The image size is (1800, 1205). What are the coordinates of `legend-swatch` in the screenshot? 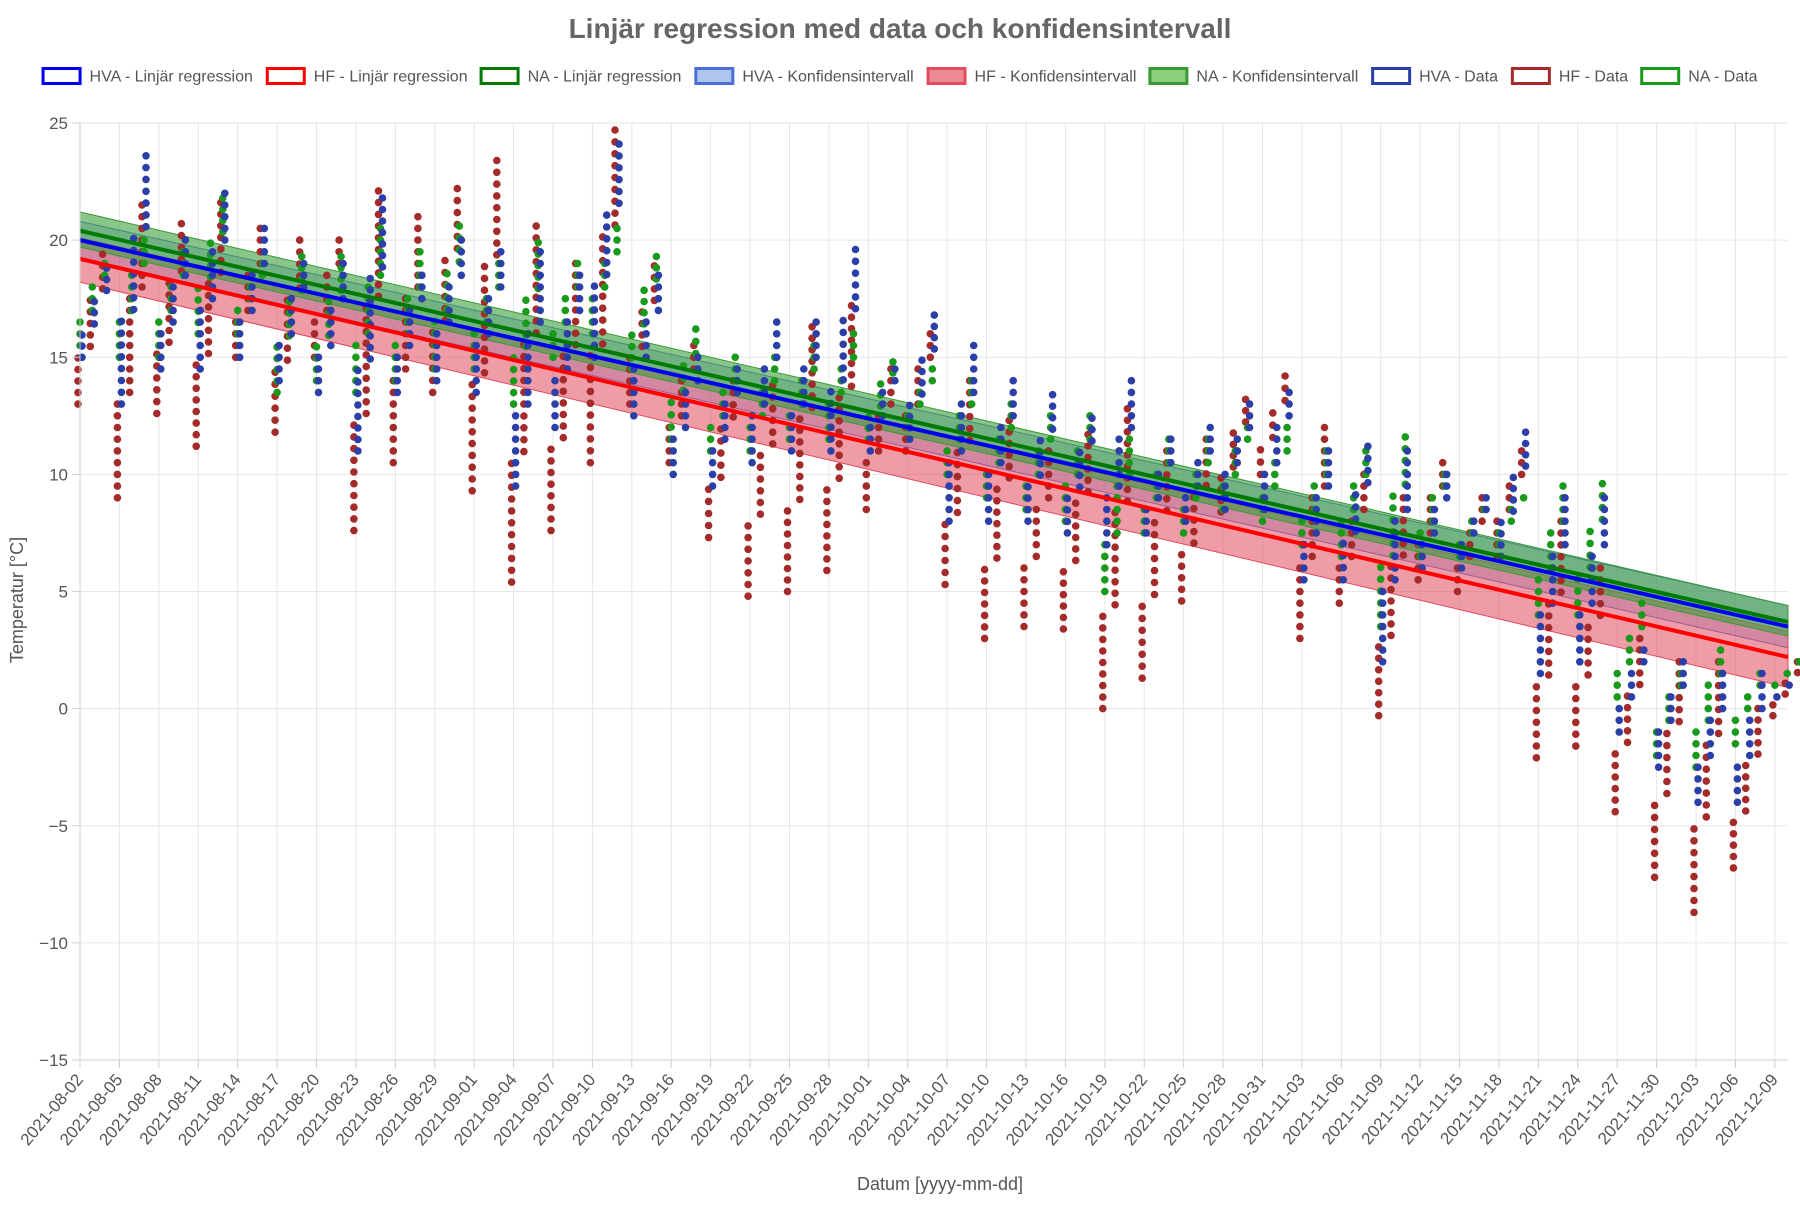 It's located at (714, 76).